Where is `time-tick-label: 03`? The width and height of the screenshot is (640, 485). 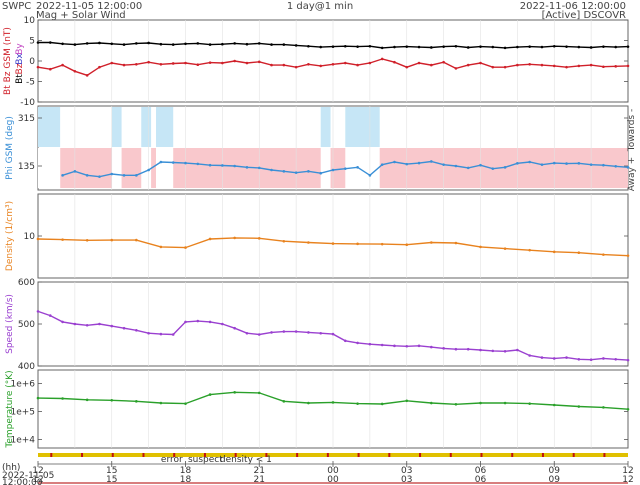
time-tick-label: 03 is located at coordinates (406, 471).